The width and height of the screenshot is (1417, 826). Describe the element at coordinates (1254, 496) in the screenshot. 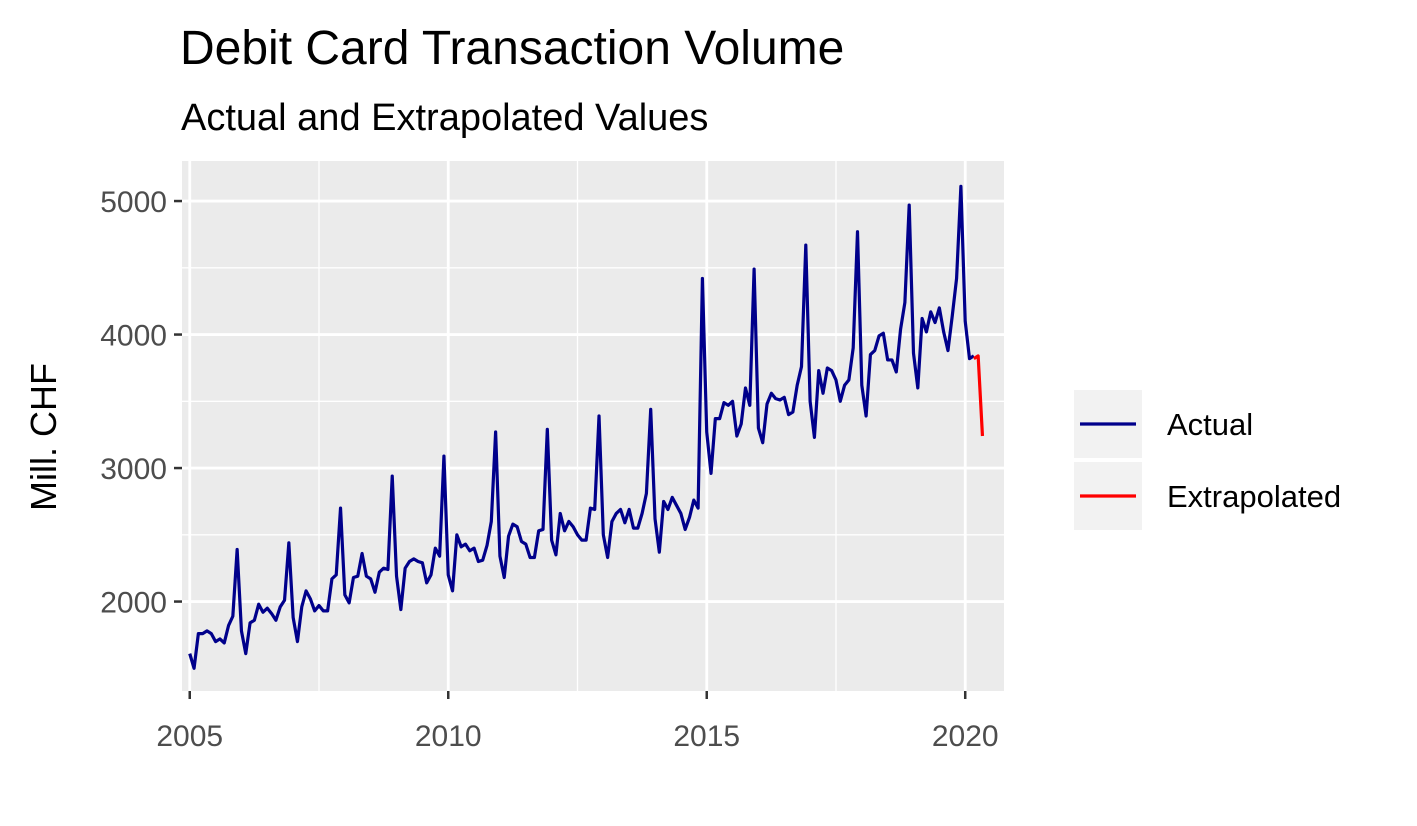

I see `legend-label: Extrapolated` at that location.